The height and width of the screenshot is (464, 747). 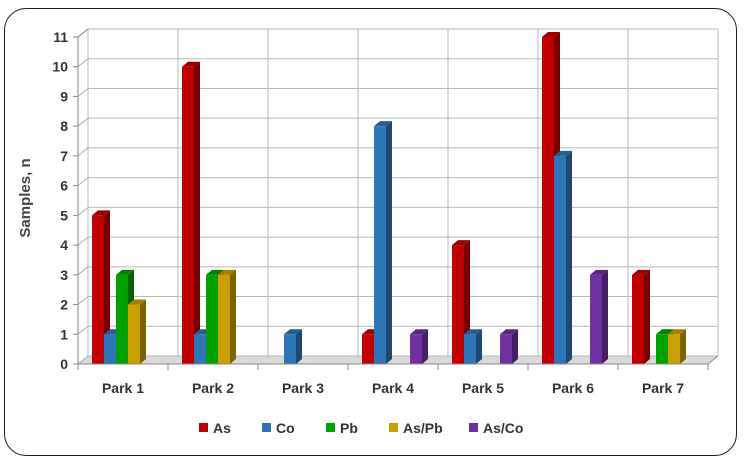 I want to click on y-tick-label: 1, so click(x=64, y=334).